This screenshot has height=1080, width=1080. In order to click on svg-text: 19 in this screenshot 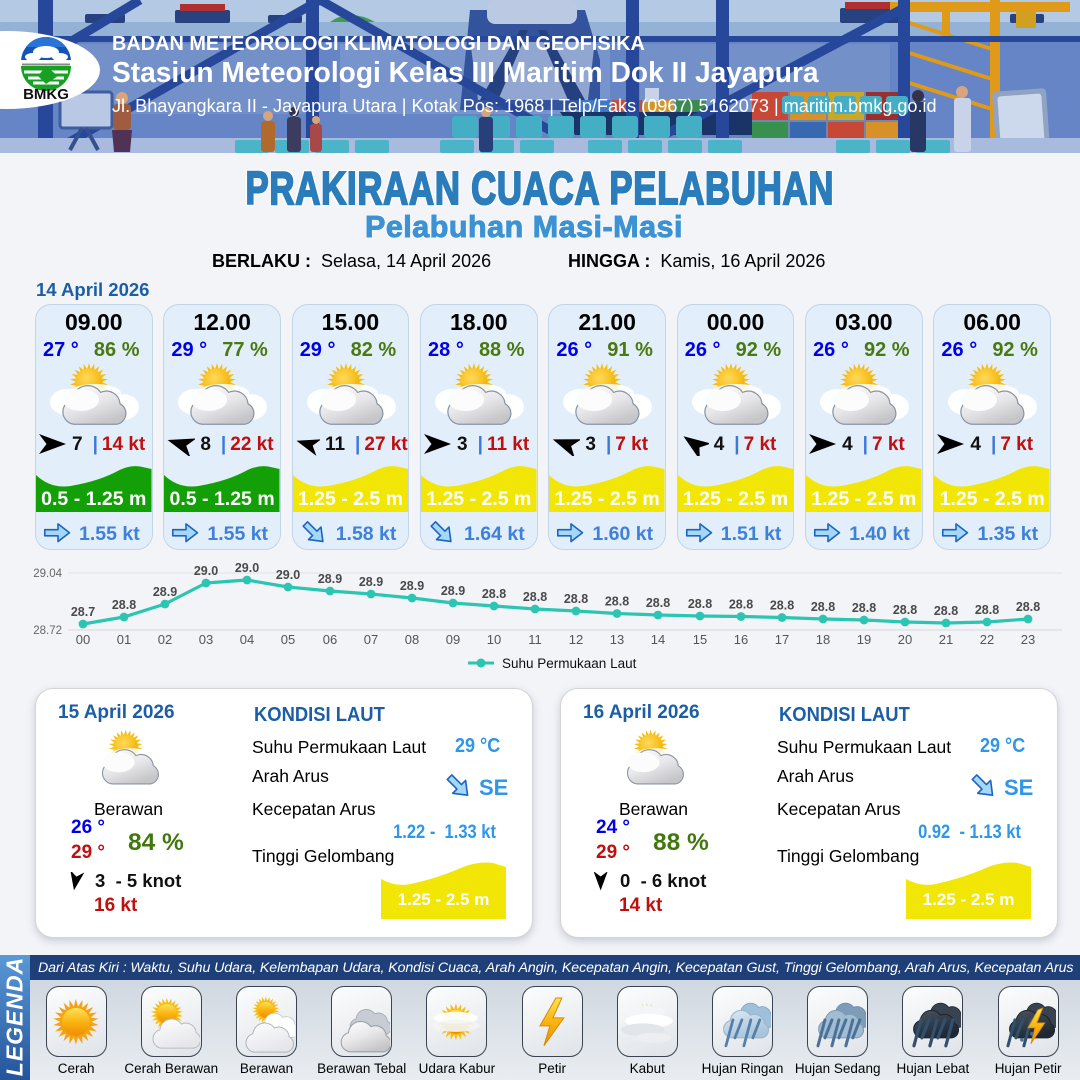, I will do `click(864, 639)`.